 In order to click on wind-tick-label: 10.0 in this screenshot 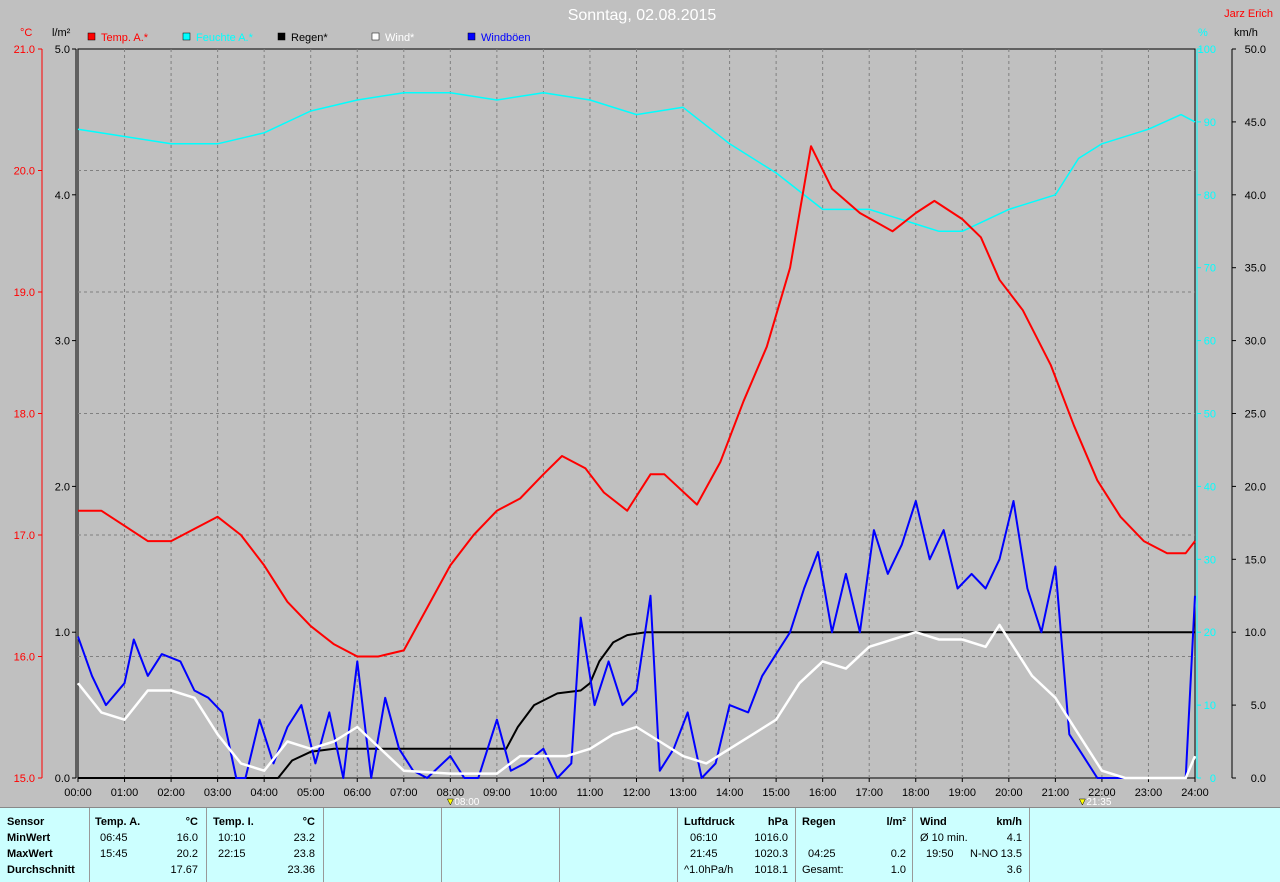, I will do `click(1255, 633)`.